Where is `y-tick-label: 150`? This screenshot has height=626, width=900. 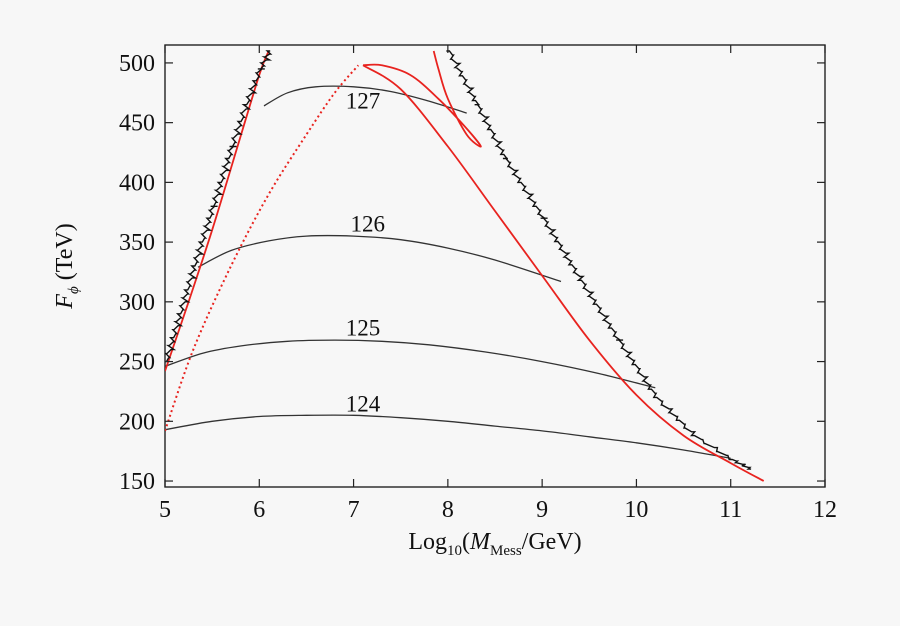 y-tick-label: 150 is located at coordinates (137, 482).